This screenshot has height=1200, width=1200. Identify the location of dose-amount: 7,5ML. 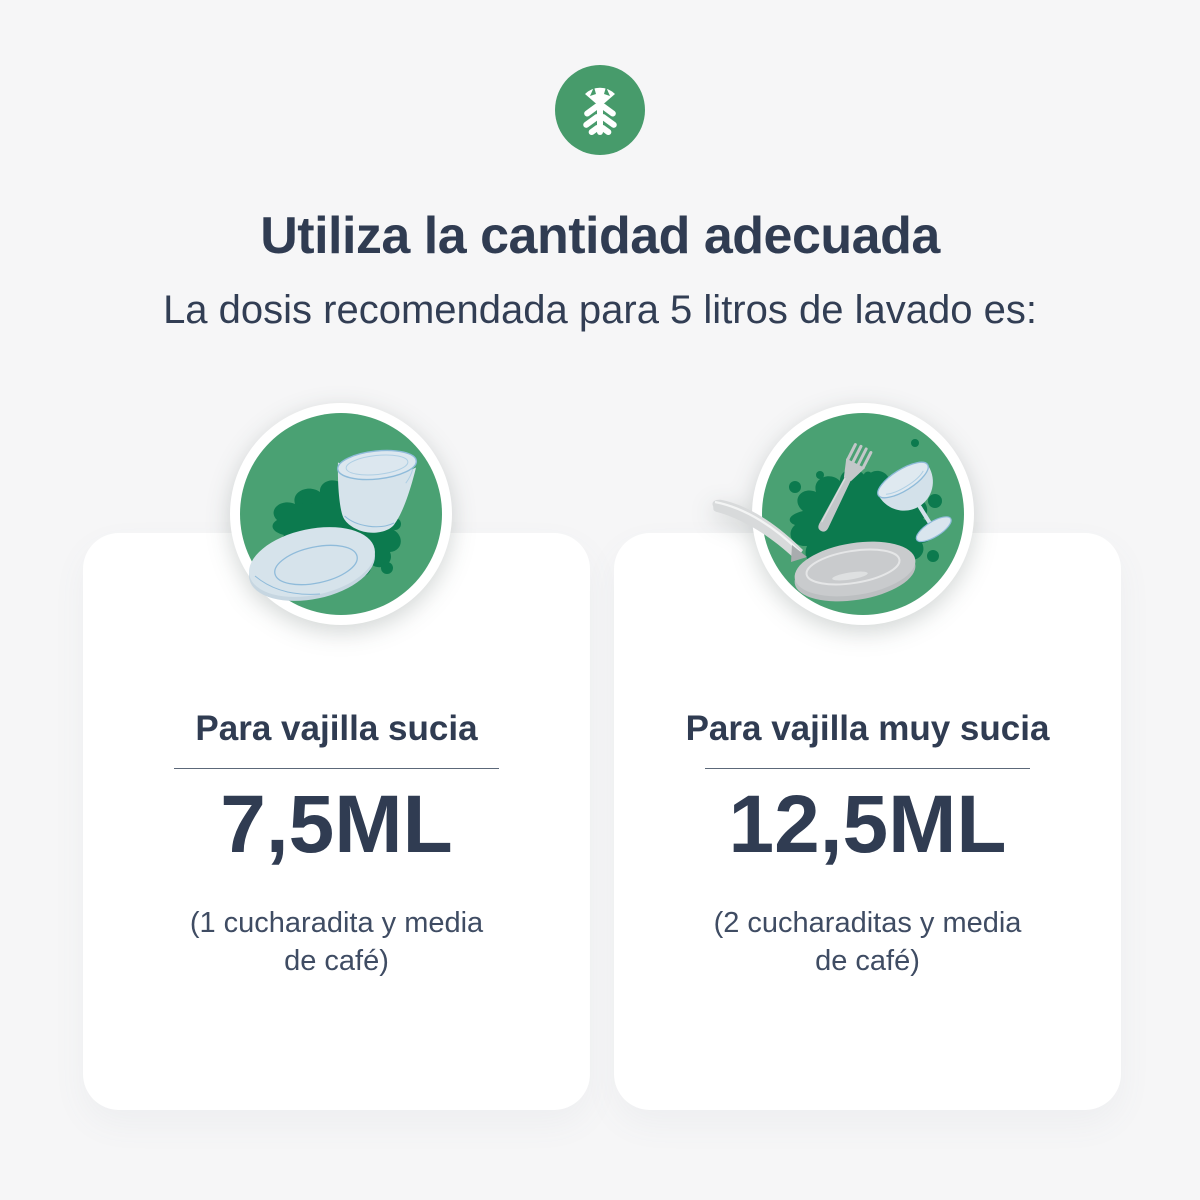
(336, 824).